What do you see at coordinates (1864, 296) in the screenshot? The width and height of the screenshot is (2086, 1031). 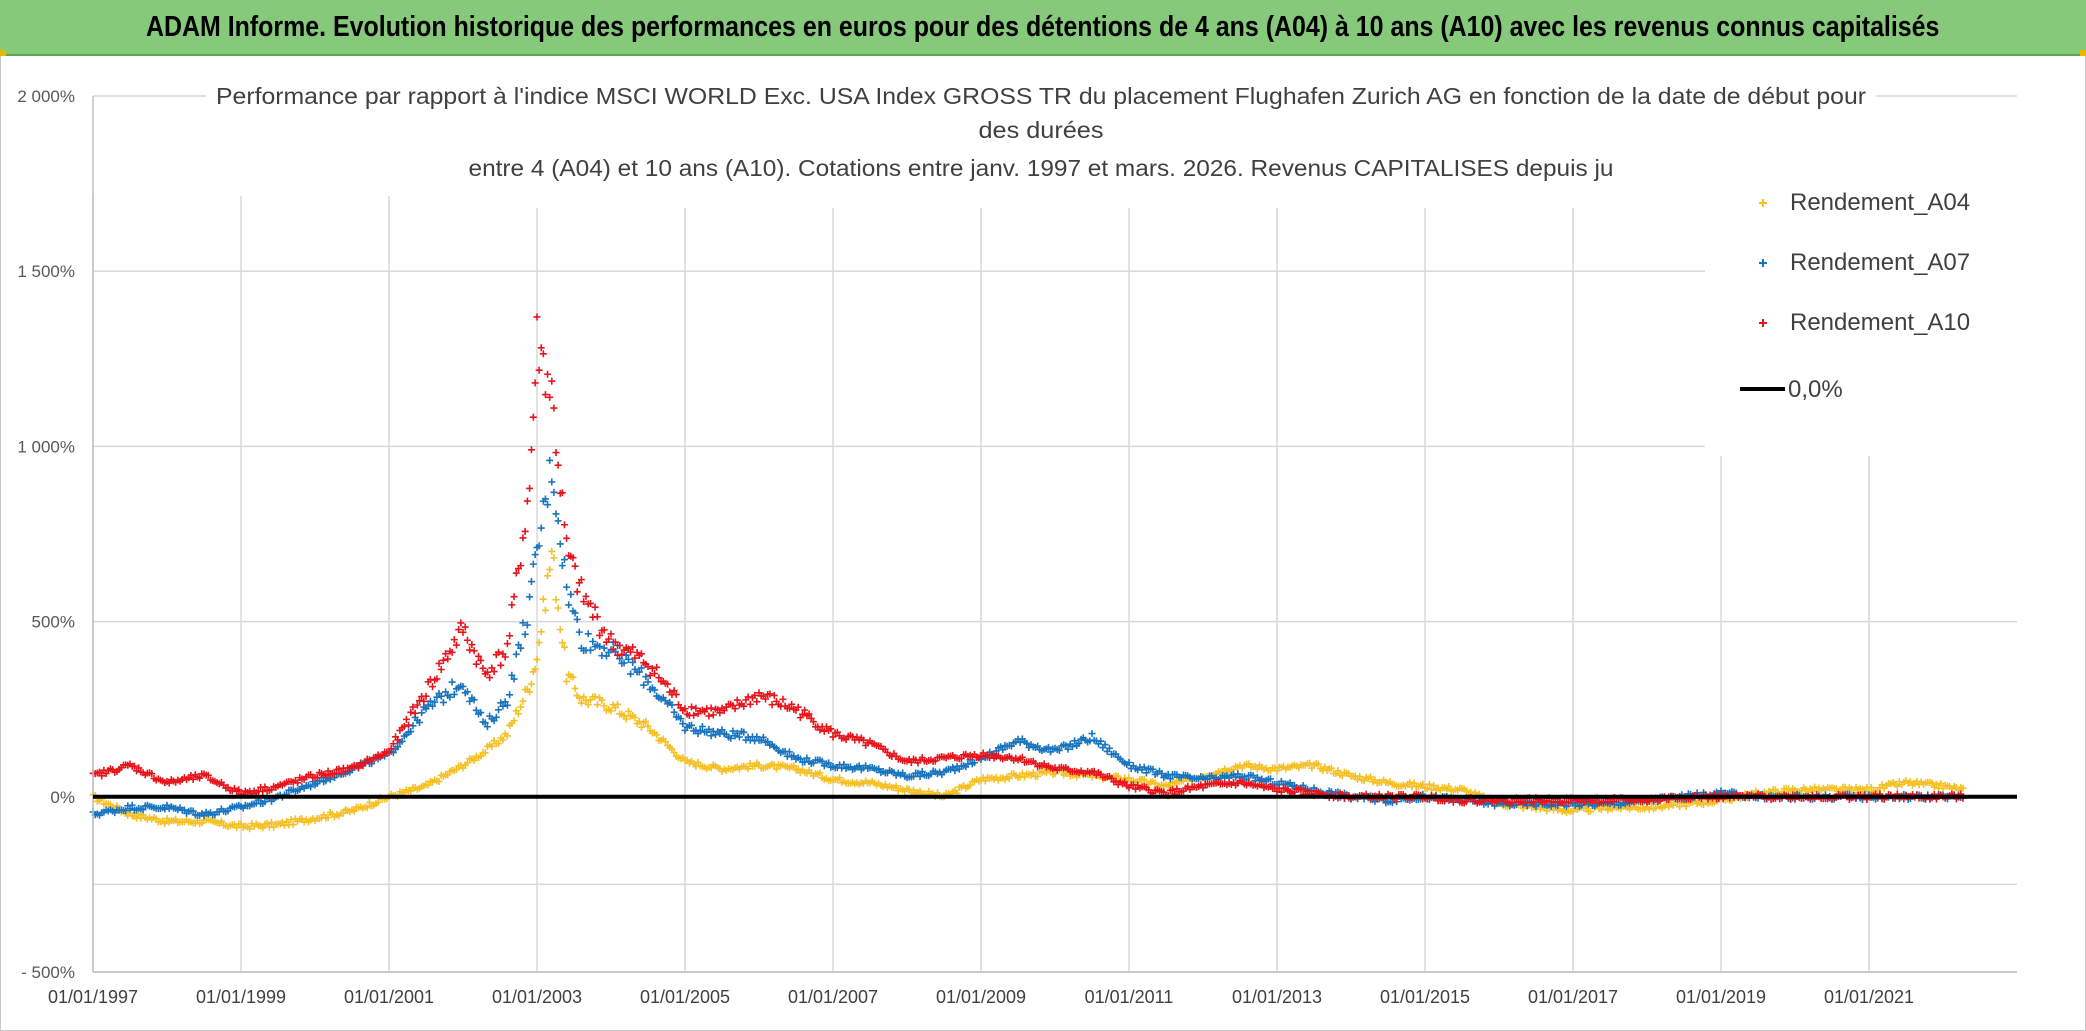 I see `legend-background` at bounding box center [1864, 296].